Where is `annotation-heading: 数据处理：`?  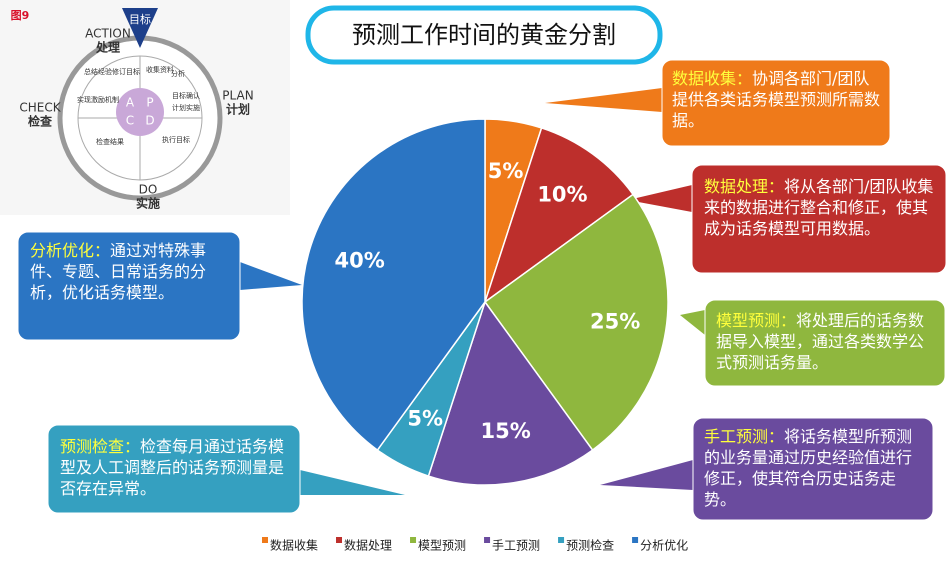 annotation-heading: 数据处理： is located at coordinates (744, 186).